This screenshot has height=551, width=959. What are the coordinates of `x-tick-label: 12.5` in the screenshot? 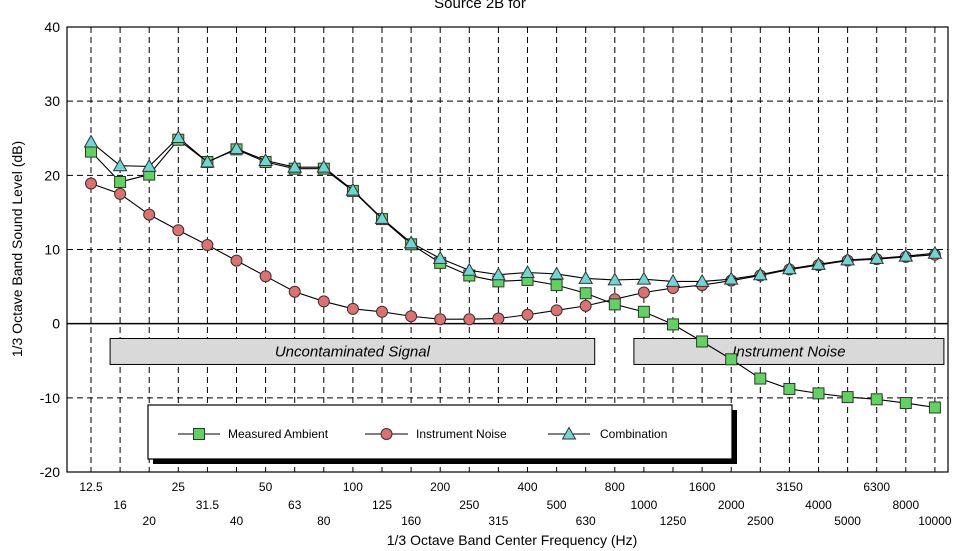 It's located at (91, 487).